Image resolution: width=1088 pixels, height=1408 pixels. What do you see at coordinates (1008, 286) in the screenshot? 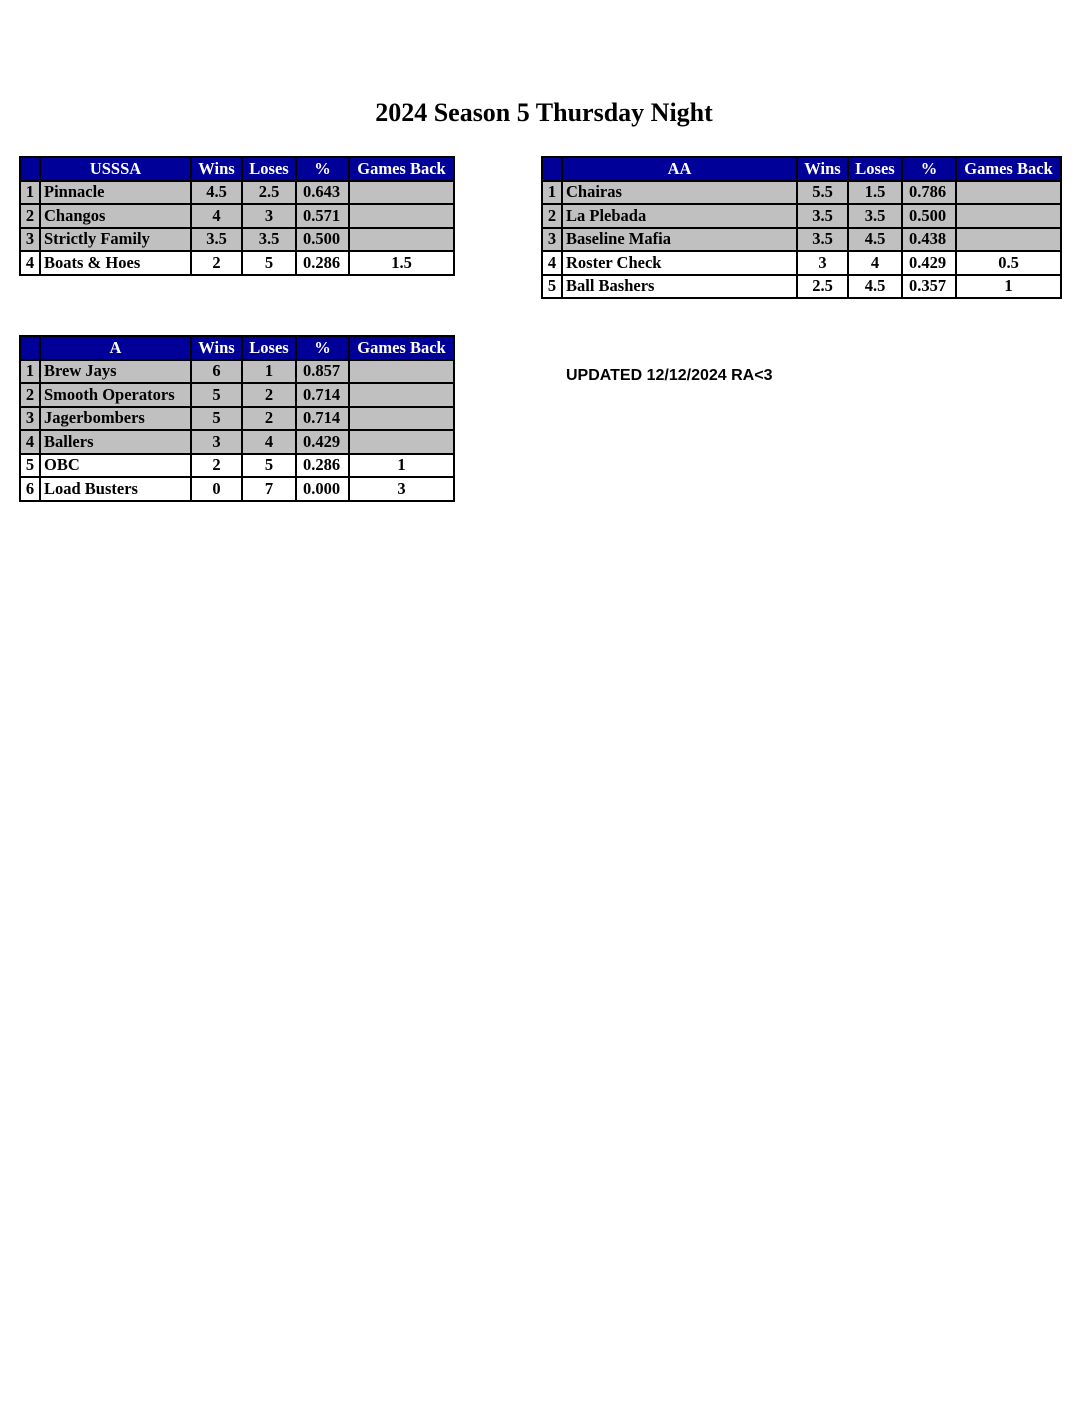
I see `games-back-cell: 1` at bounding box center [1008, 286].